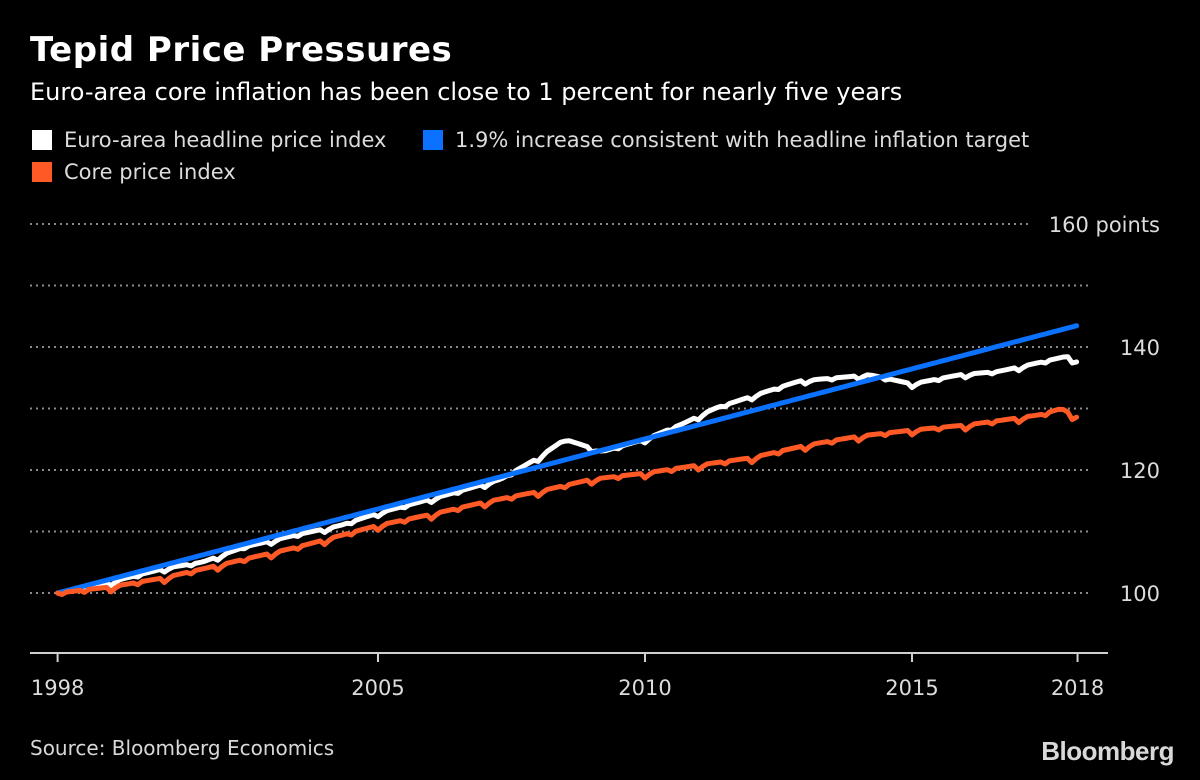 This screenshot has height=780, width=1200. Describe the element at coordinates (1104, 225) in the screenshot. I see `y-tick-label: 160 points` at that location.